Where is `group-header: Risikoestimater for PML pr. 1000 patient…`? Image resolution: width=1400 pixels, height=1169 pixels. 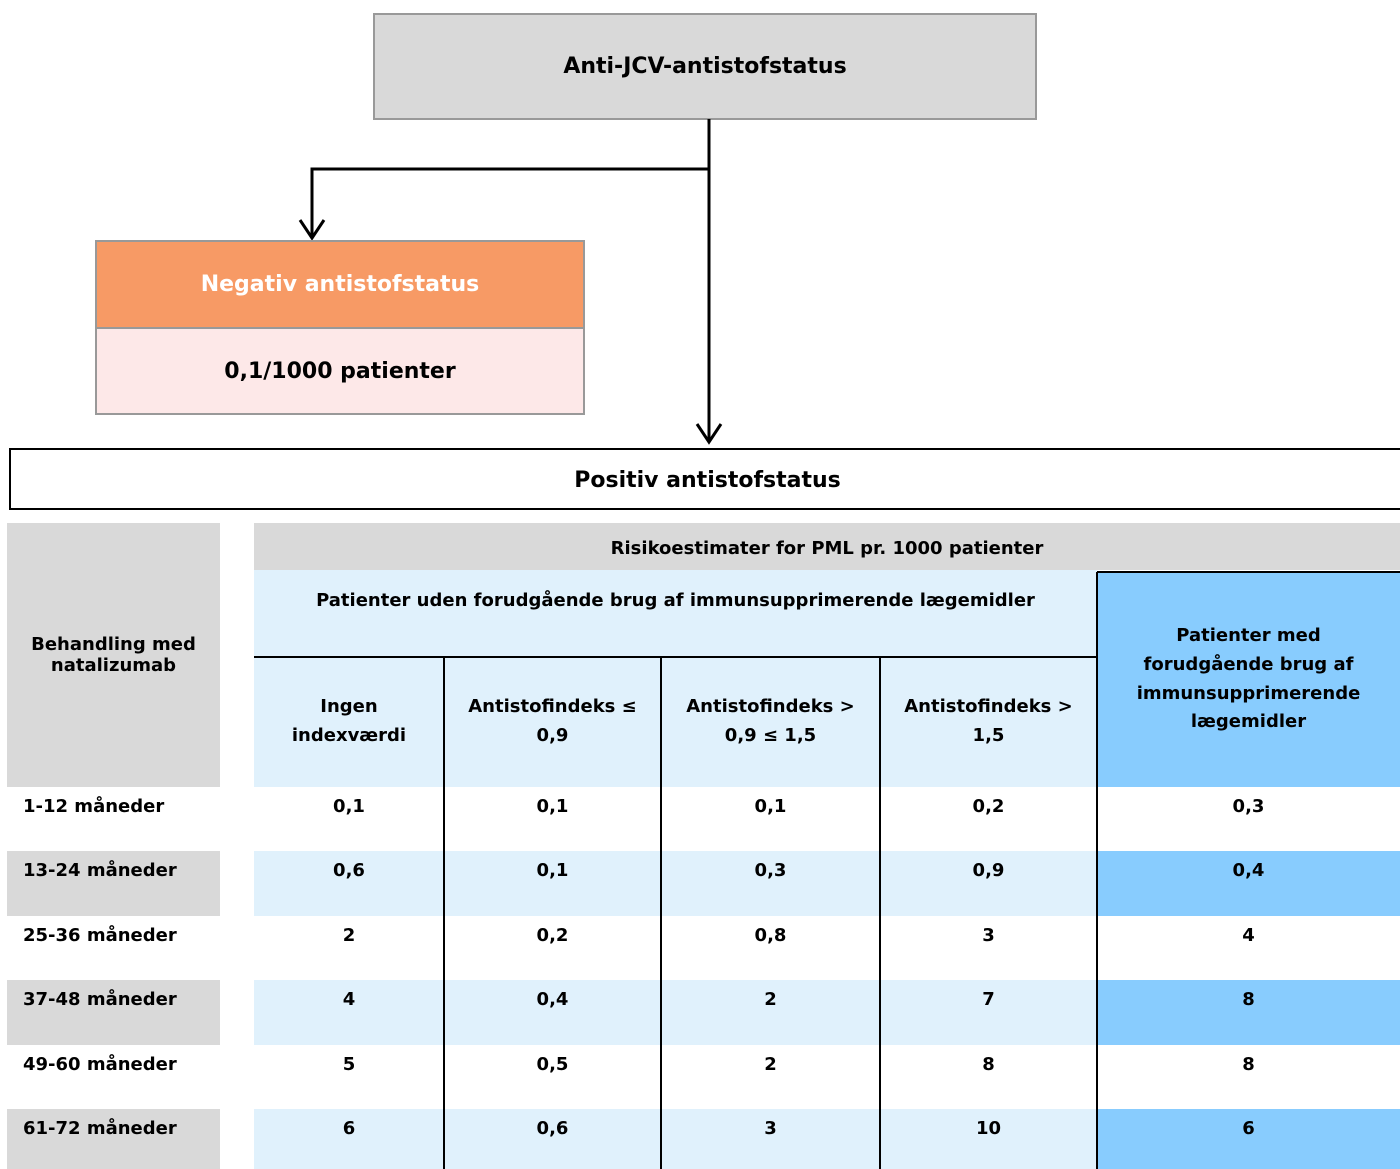
group-header: Risikoestimater for PML pr. 1000 patient… is located at coordinates (827, 548).